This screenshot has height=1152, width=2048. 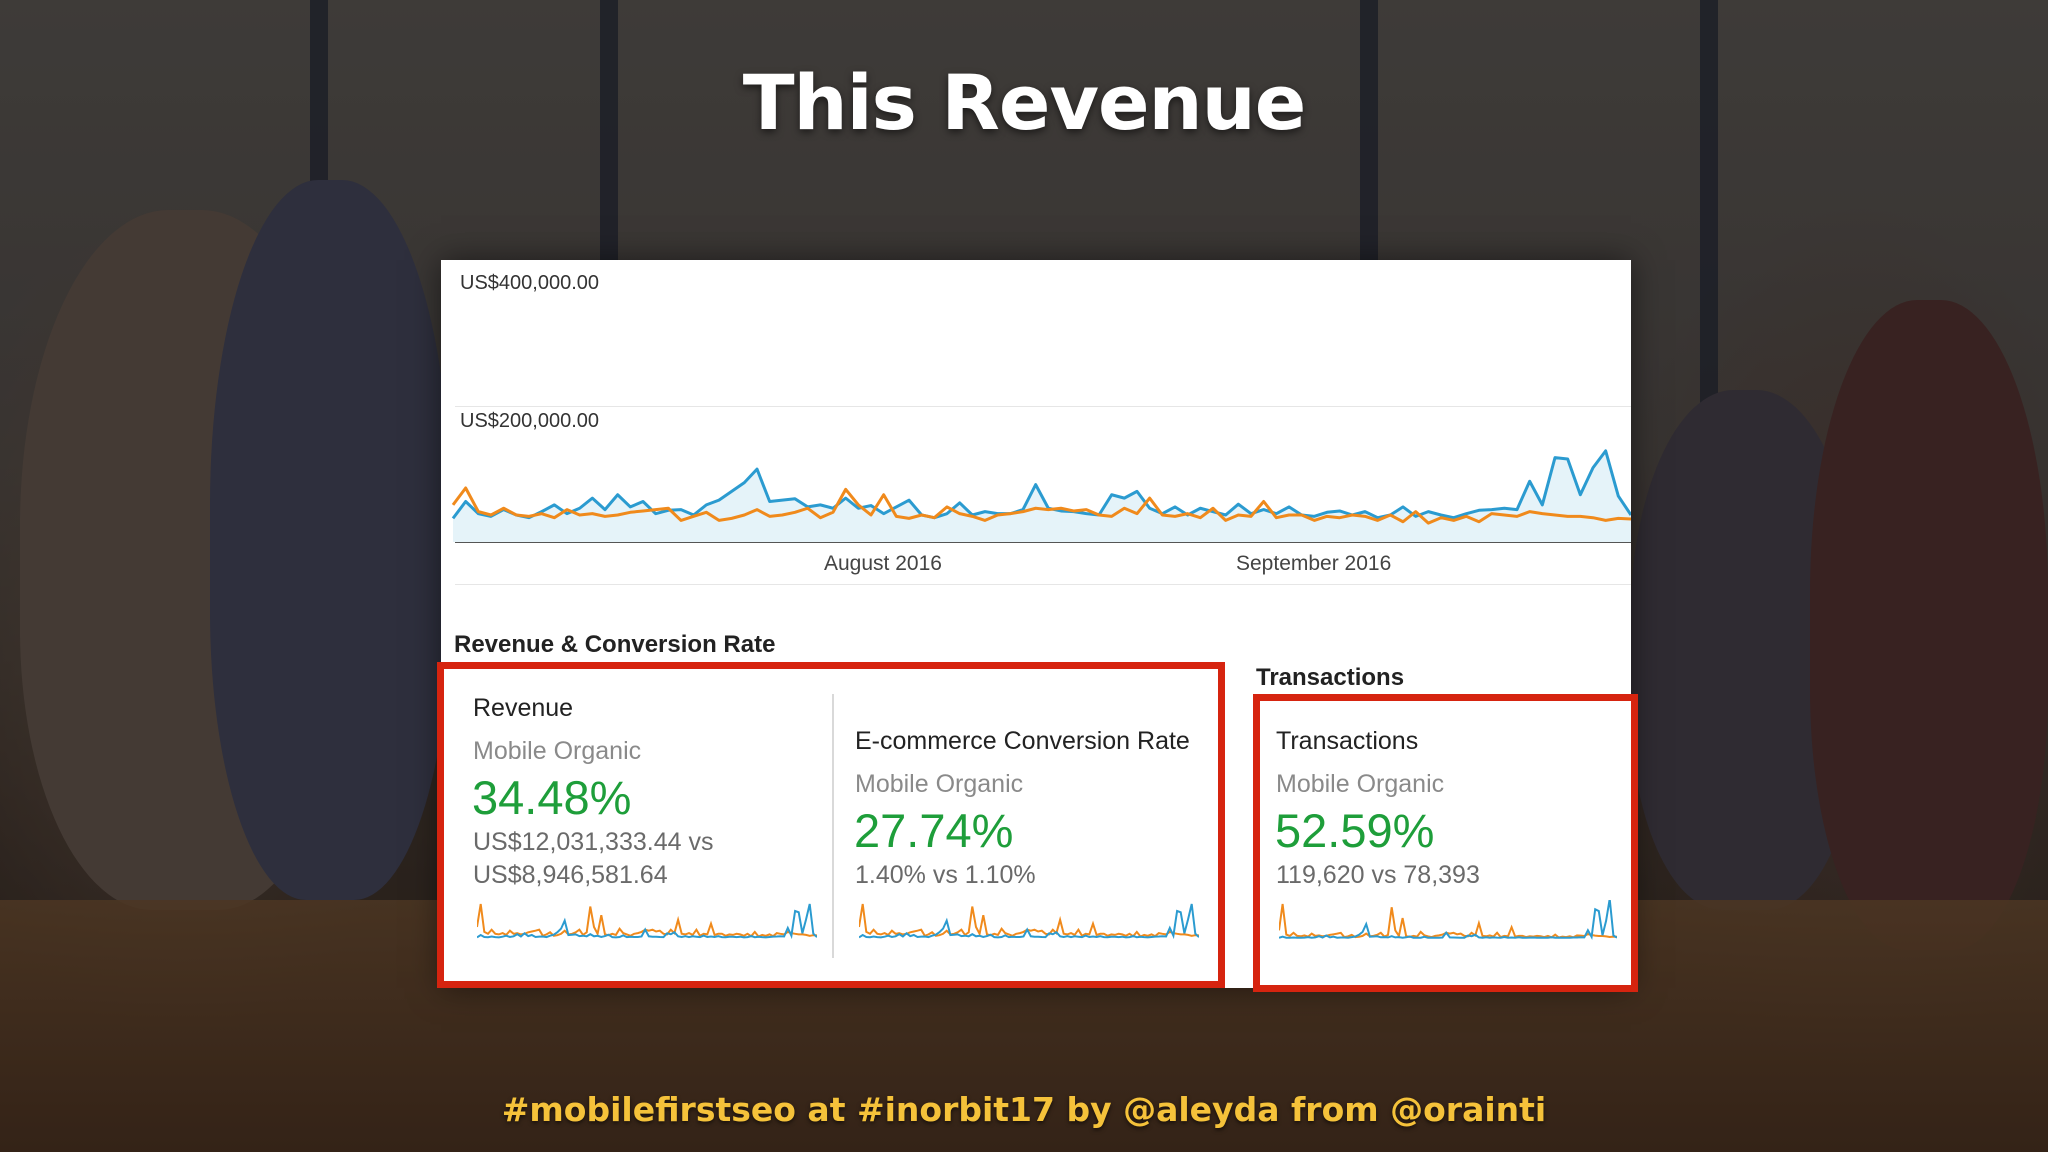 What do you see at coordinates (552, 797) in the screenshot?
I see `metric-change: 34.48%` at bounding box center [552, 797].